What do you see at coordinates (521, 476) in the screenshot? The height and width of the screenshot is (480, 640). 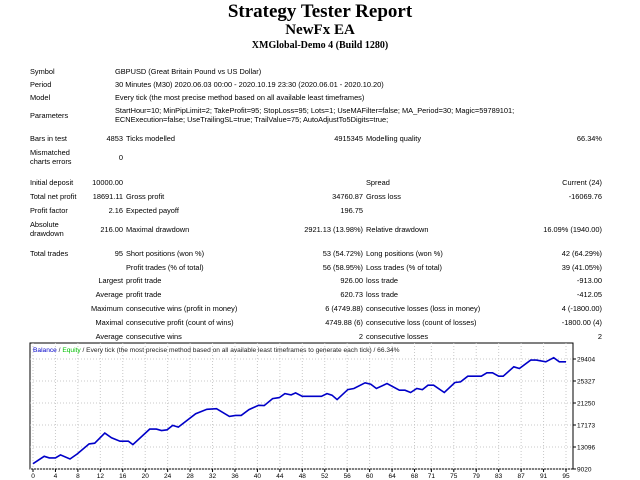 I see `x-tick-label: 87` at bounding box center [521, 476].